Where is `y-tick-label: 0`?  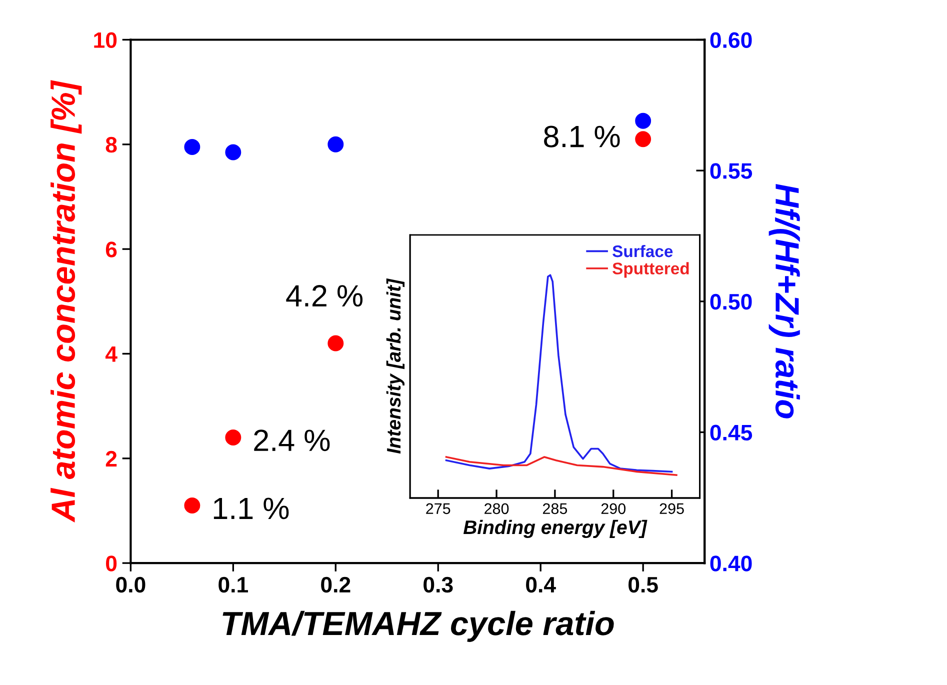 y-tick-label: 0 is located at coordinates (111, 564).